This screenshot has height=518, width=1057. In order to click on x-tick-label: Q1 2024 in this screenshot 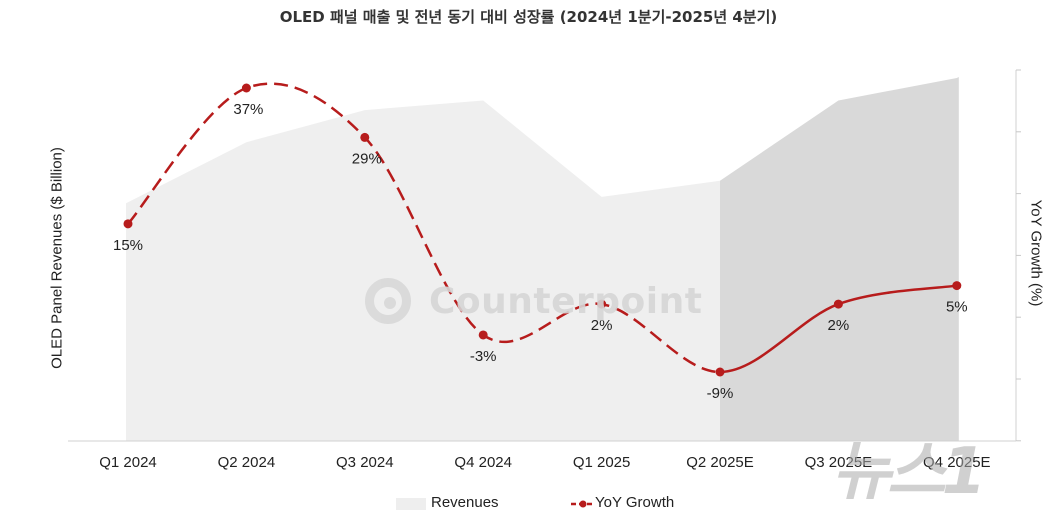, I will do `click(128, 462)`.